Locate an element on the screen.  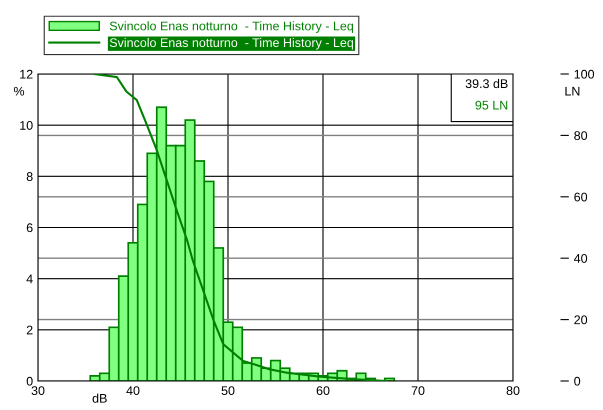
y-tick-label: 8 is located at coordinates (29, 176).